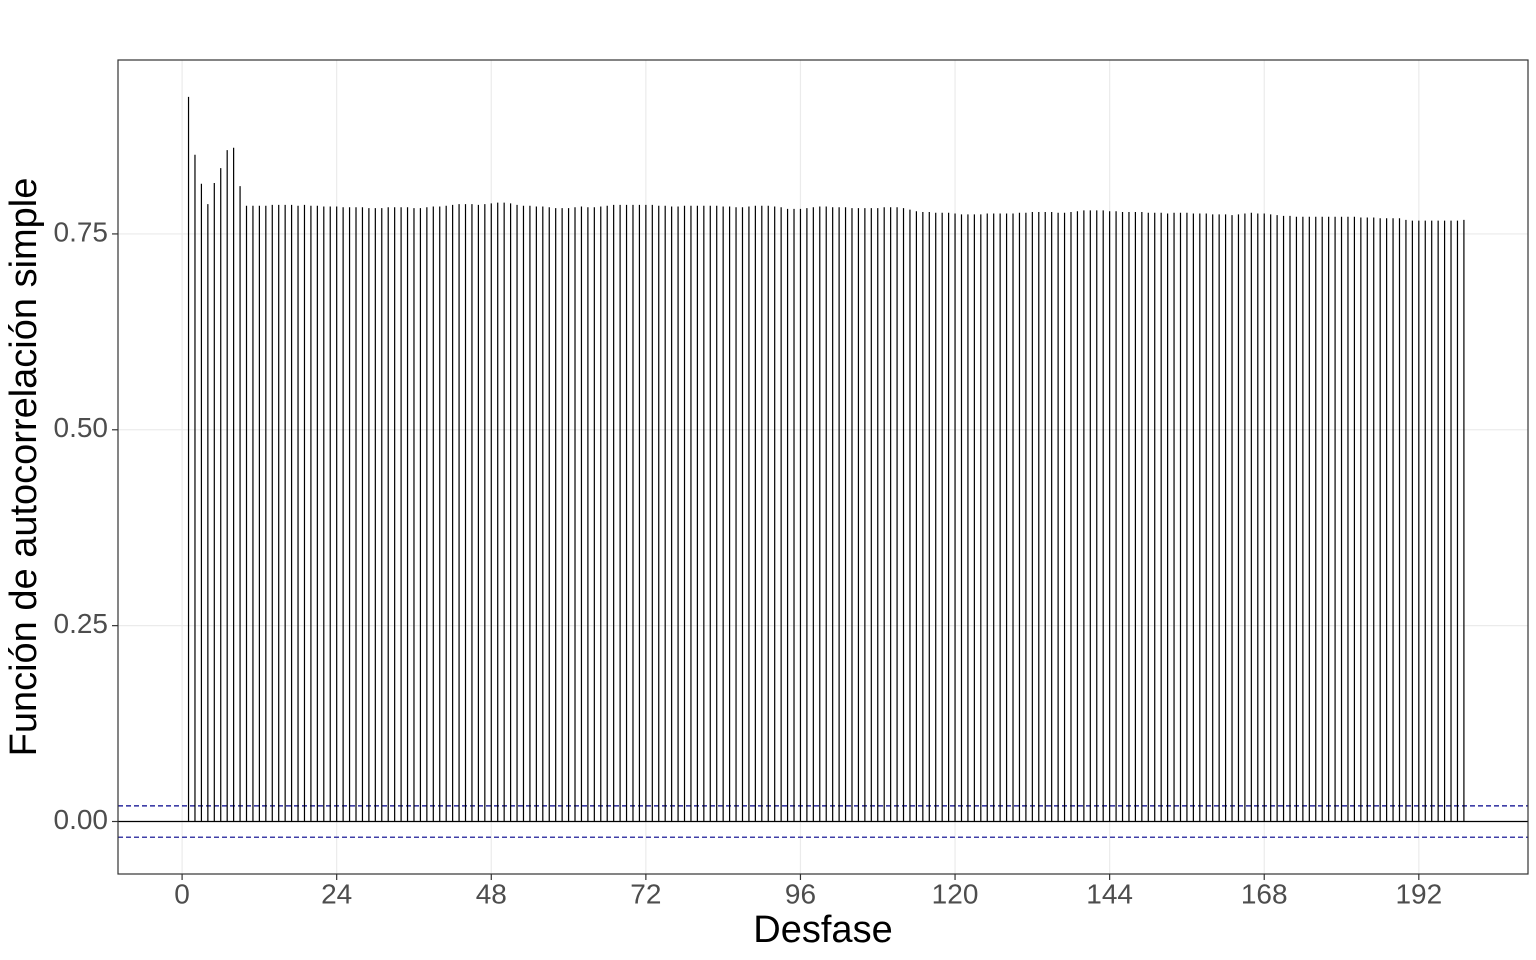 Image resolution: width=1536 pixels, height=960 pixels. What do you see at coordinates (955, 893) in the screenshot?
I see `x-tick-label: 120` at bounding box center [955, 893].